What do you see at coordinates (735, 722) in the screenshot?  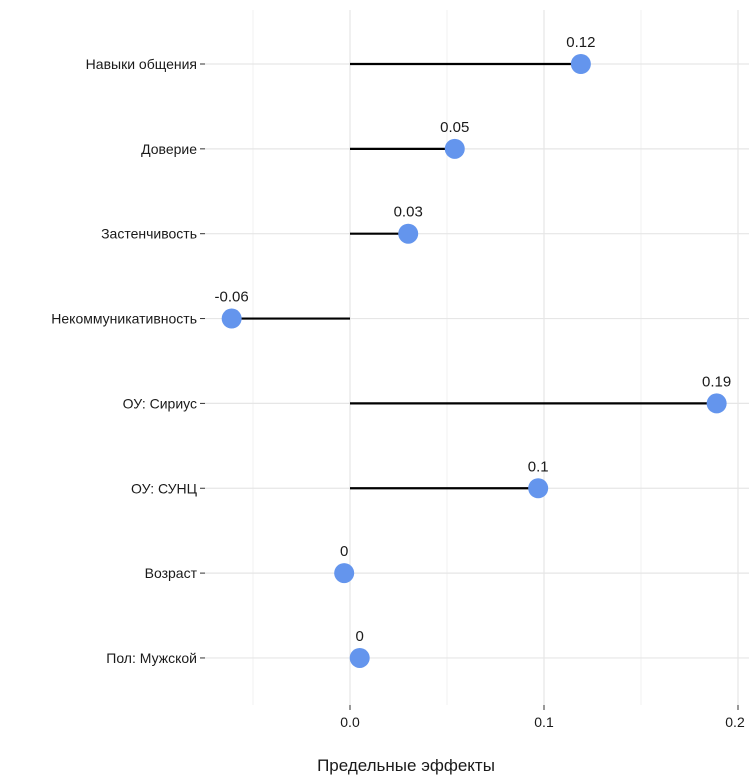 I see `x-tick-label: 0.2` at bounding box center [735, 722].